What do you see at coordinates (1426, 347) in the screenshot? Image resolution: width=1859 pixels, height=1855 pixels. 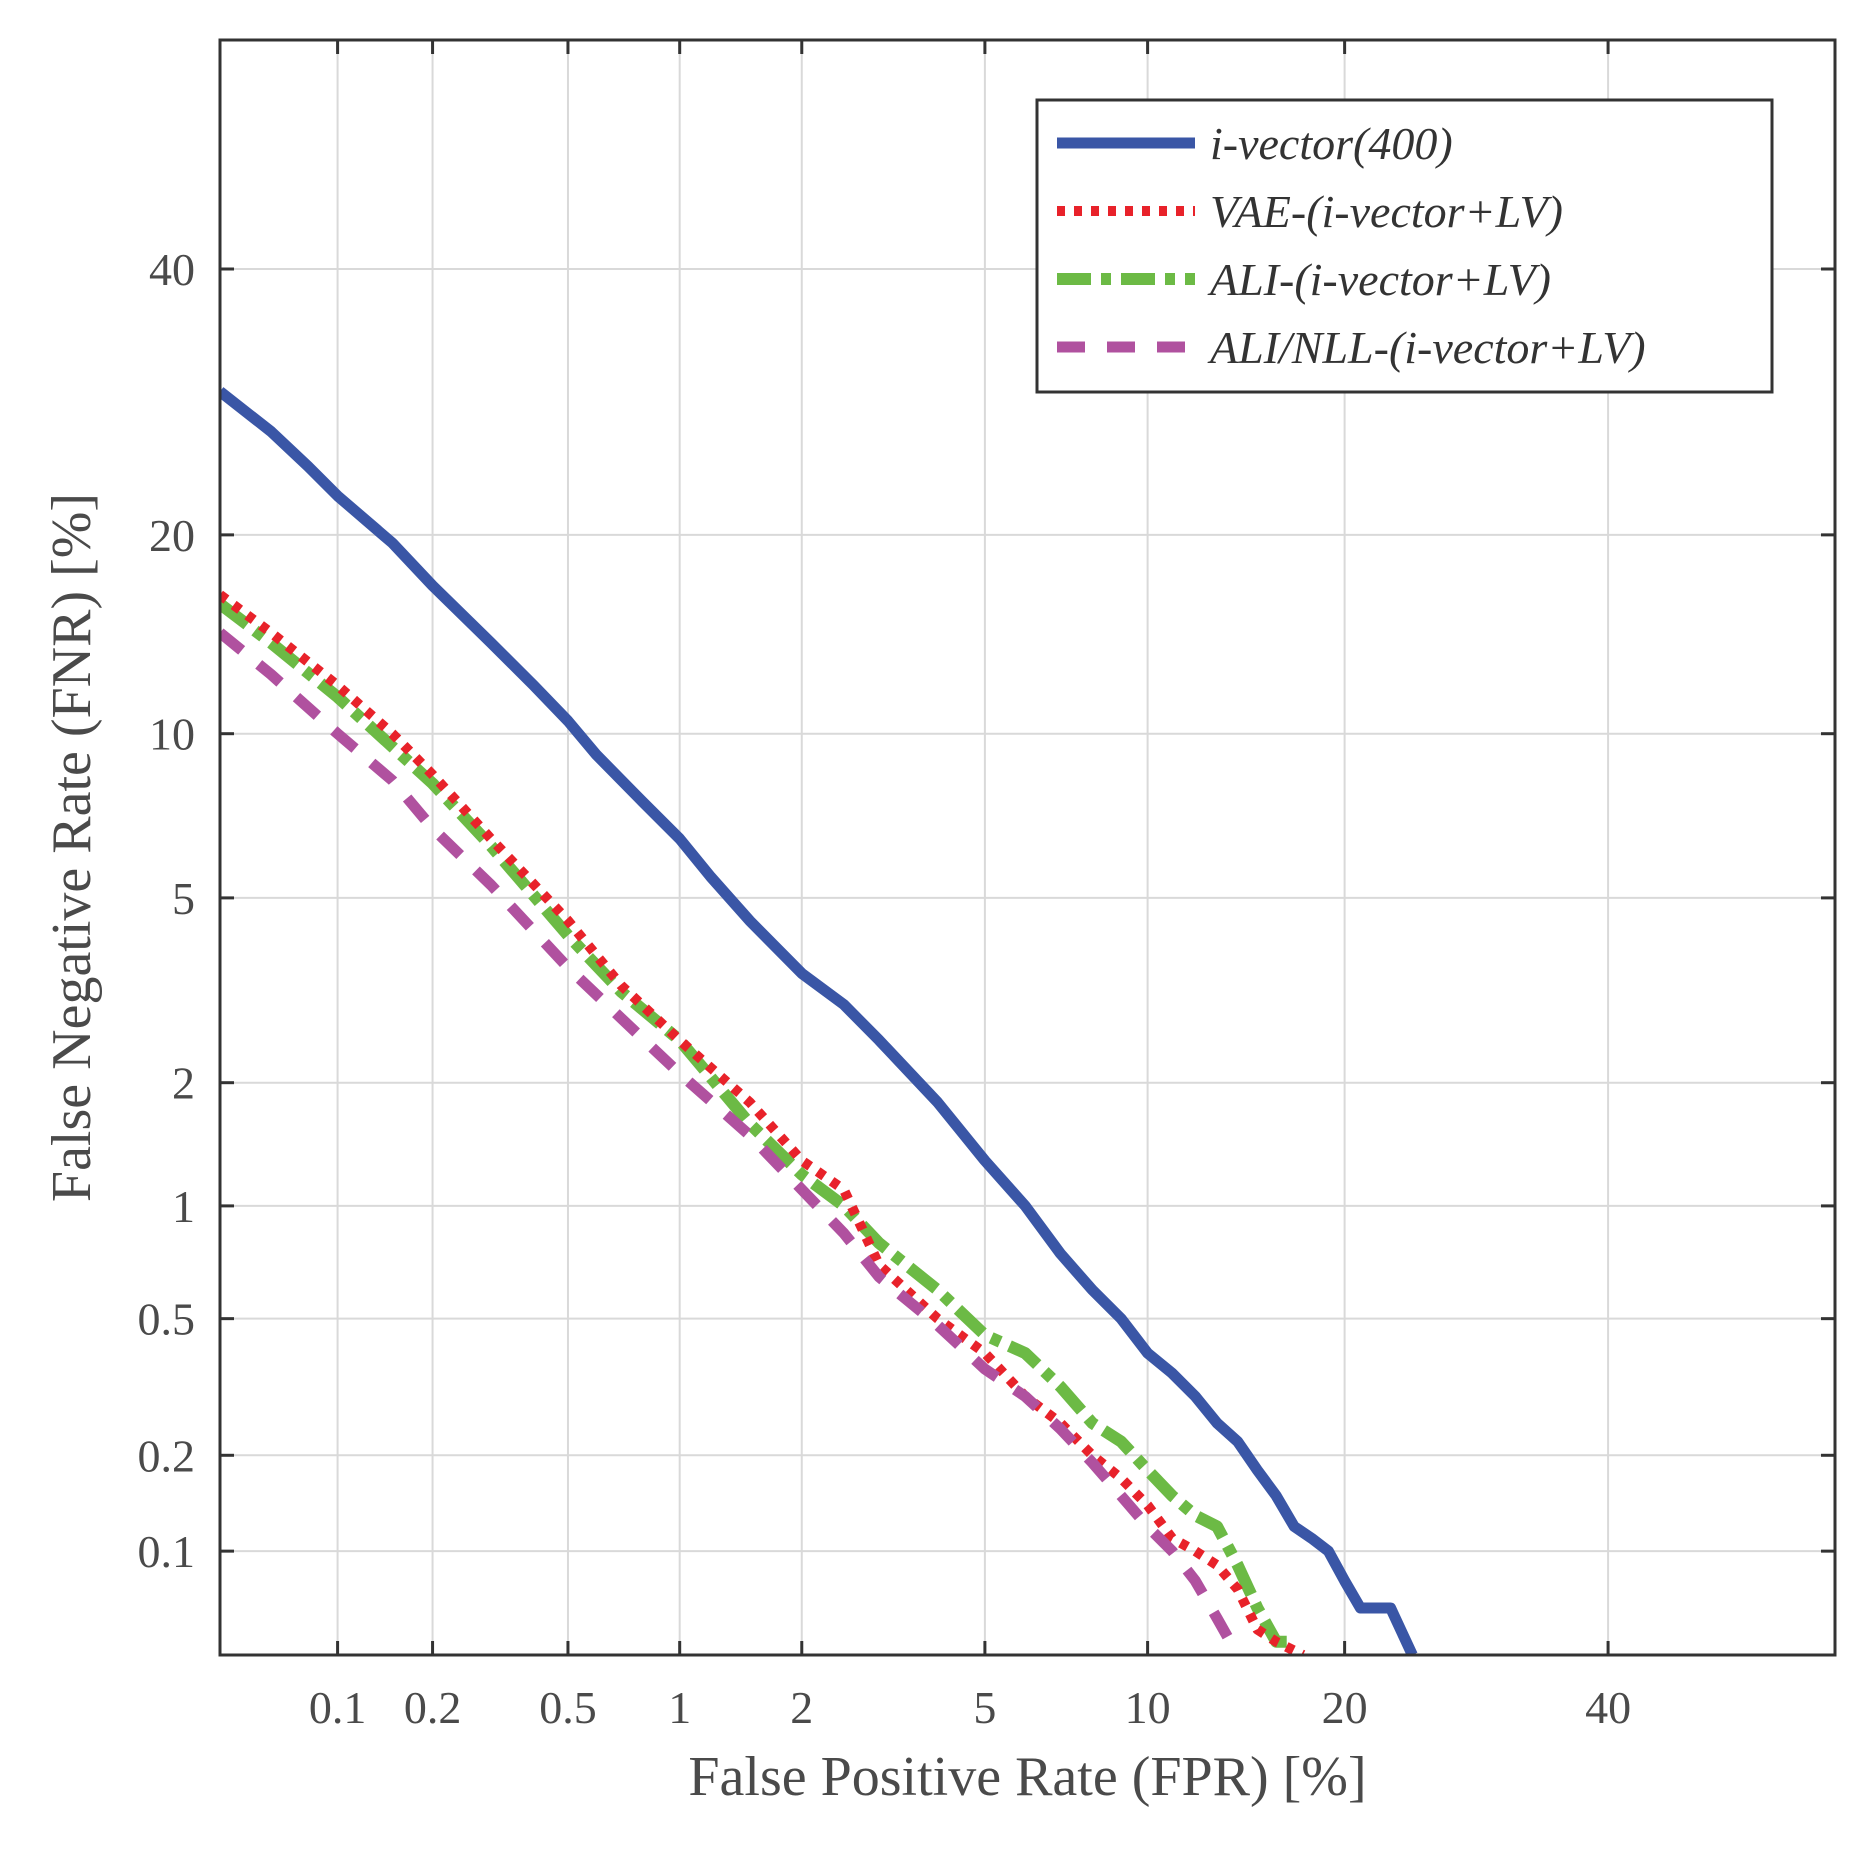 I see `legend-label: ALI/NLL-(i-vector+LV)` at bounding box center [1426, 347].